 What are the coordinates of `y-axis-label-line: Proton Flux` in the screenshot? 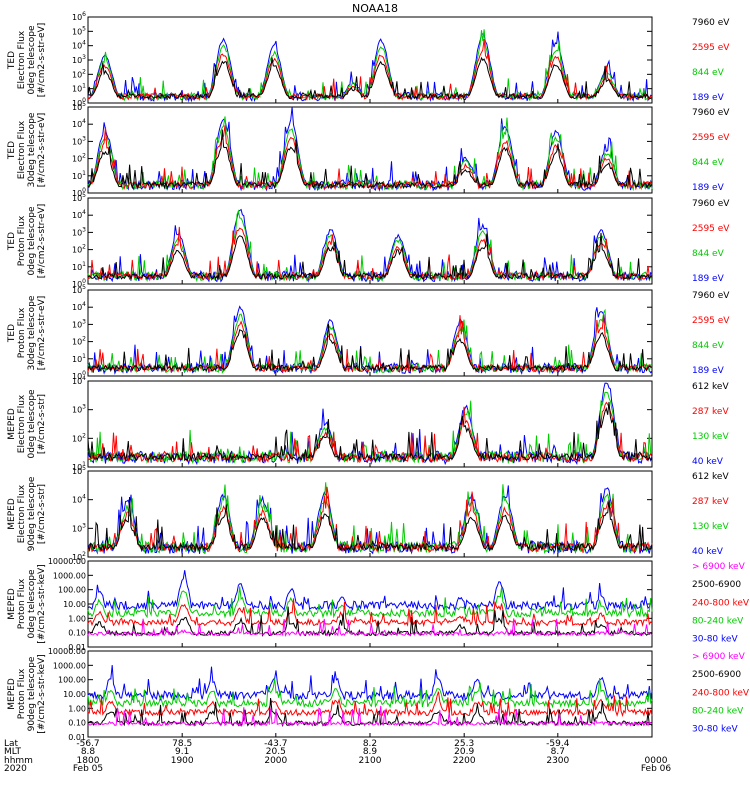 It's located at (22, 332).